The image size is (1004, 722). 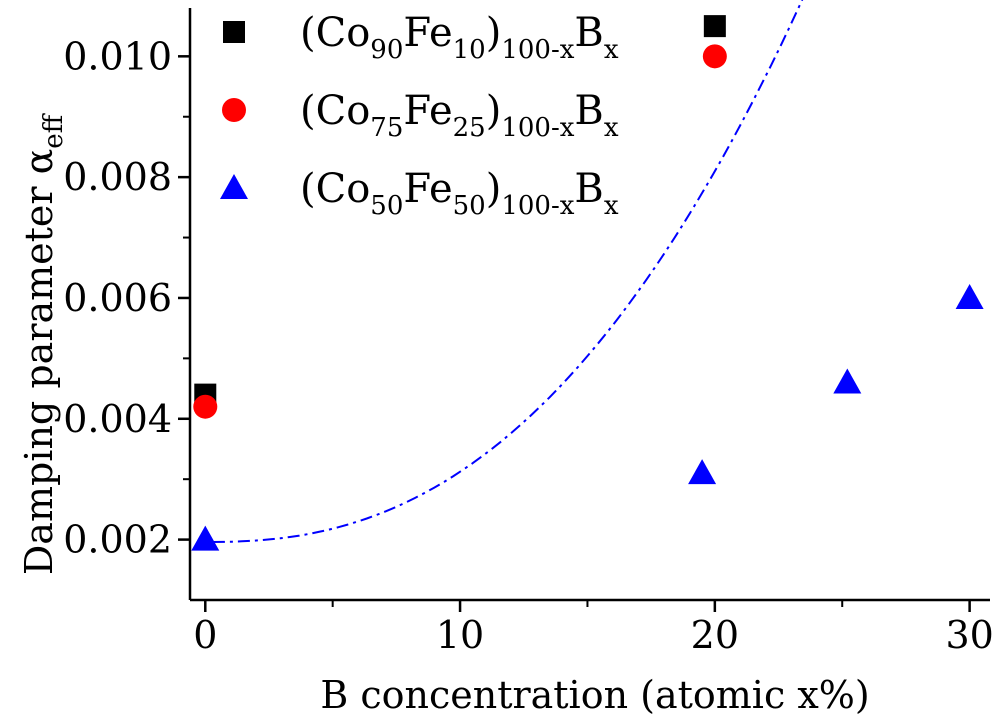 I want to click on y-axis-title-sub: eff, so click(x=54, y=130).